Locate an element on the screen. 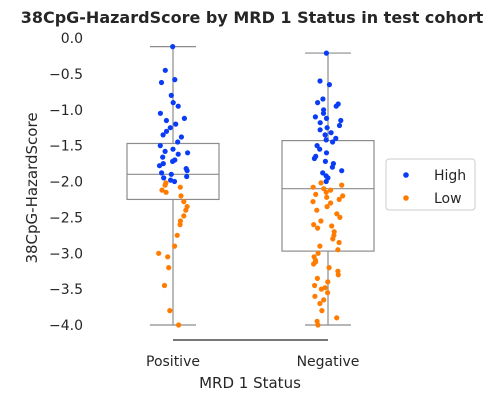  x-tick-label: Positive is located at coordinates (173, 362).